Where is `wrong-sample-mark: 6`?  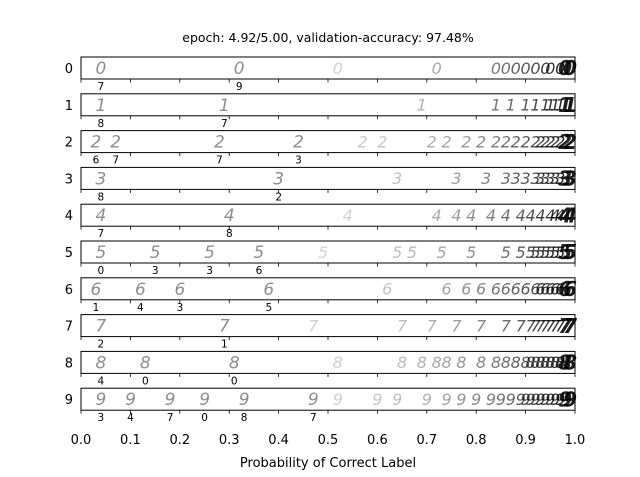 wrong-sample-mark: 6 is located at coordinates (180, 290).